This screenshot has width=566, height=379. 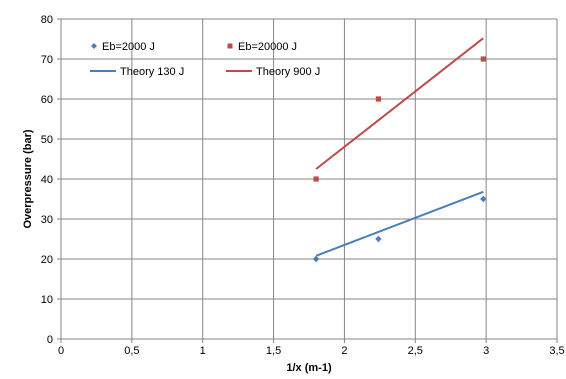 What do you see at coordinates (415, 351) in the screenshot?
I see `x-tick-label: 2,5` at bounding box center [415, 351].